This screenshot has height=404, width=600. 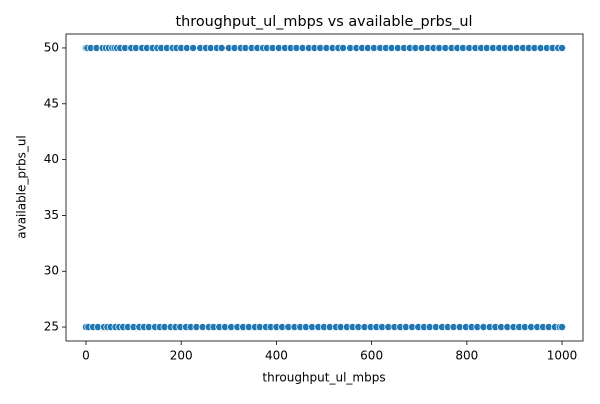 What do you see at coordinates (51, 103) in the screenshot?
I see `y-tick-label: 45` at bounding box center [51, 103].